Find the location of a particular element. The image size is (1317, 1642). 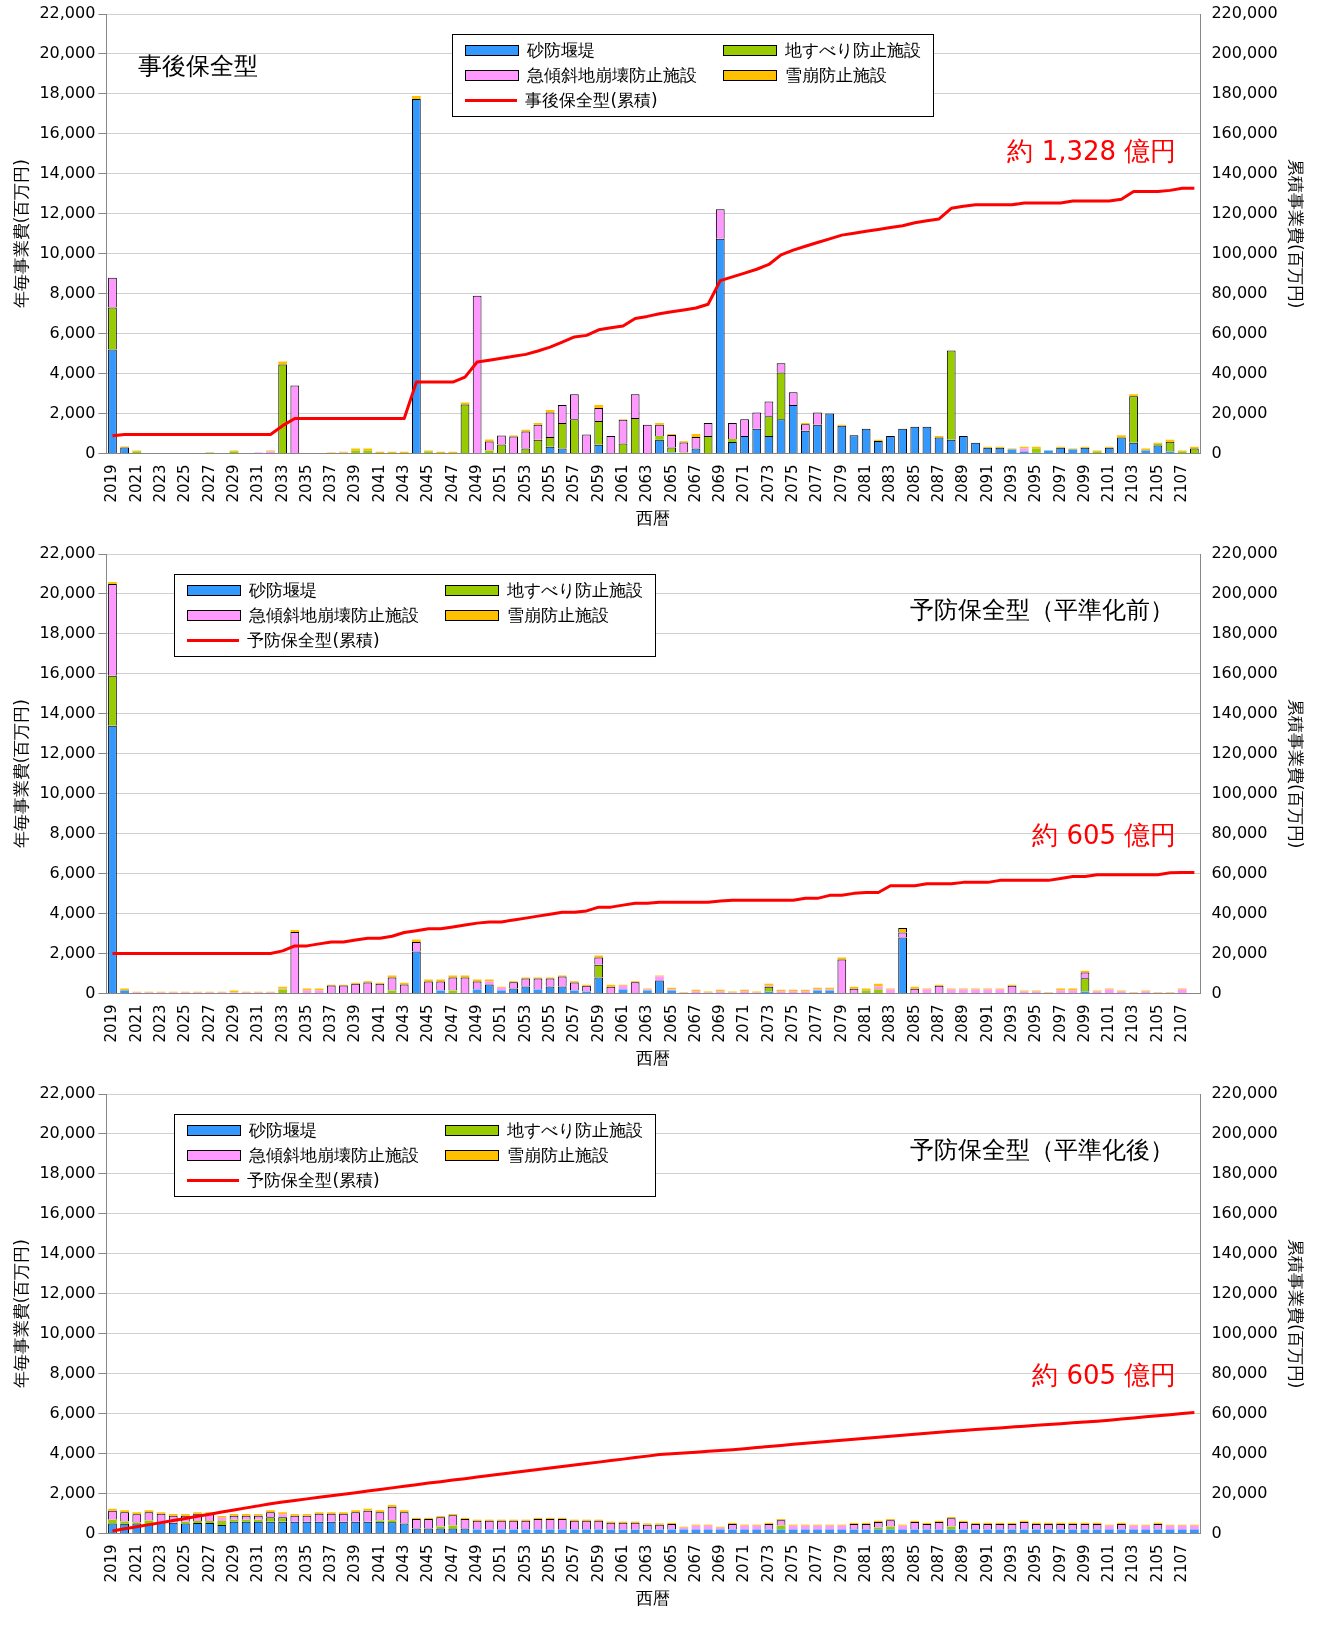

y-tick-label: 4,000 is located at coordinates (72, 372).